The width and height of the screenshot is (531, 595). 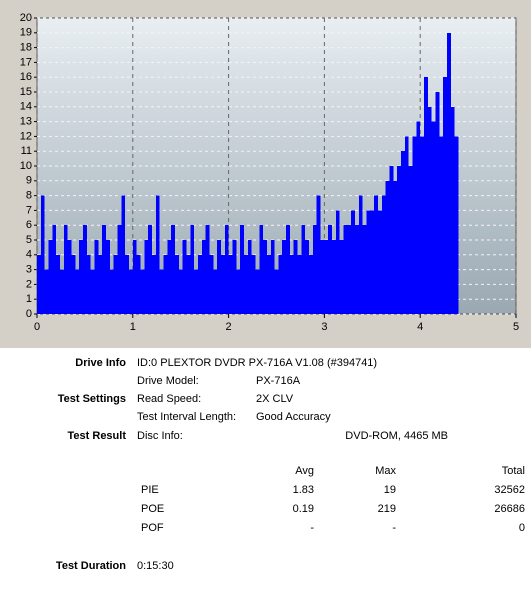 I want to click on label: Test Result, so click(x=96, y=436).